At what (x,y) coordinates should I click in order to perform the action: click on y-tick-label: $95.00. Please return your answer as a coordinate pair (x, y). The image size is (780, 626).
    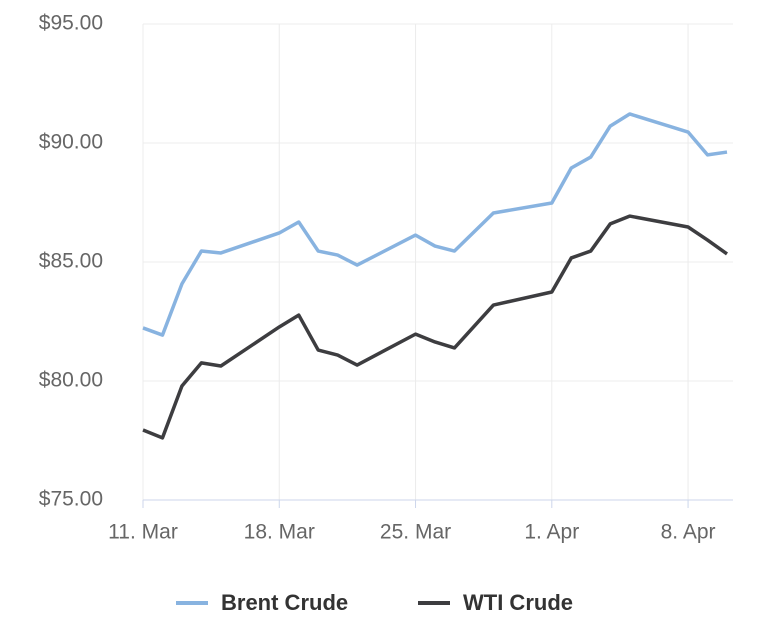
    Looking at the image, I should click on (71, 23).